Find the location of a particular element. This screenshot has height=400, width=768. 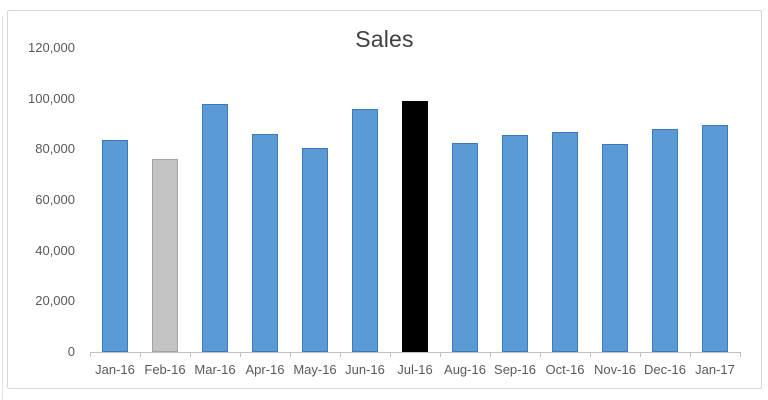

x-tick-label: Jan-16 is located at coordinates (115, 369).